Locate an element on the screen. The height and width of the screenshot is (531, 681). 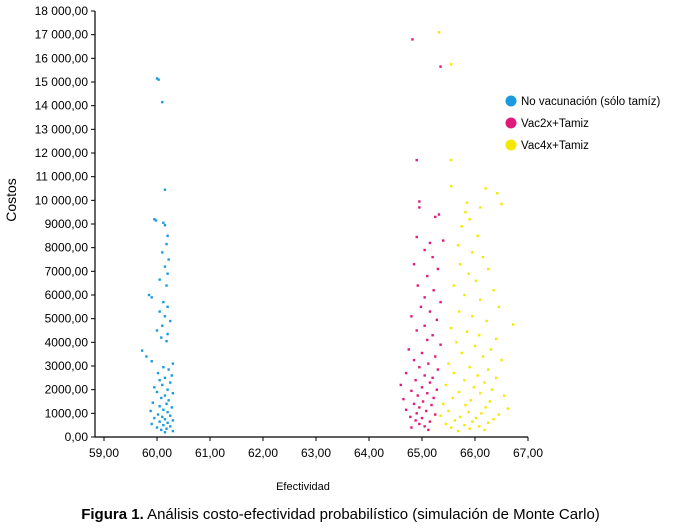
y-tick-label: 5000,00 is located at coordinates (67, 319).